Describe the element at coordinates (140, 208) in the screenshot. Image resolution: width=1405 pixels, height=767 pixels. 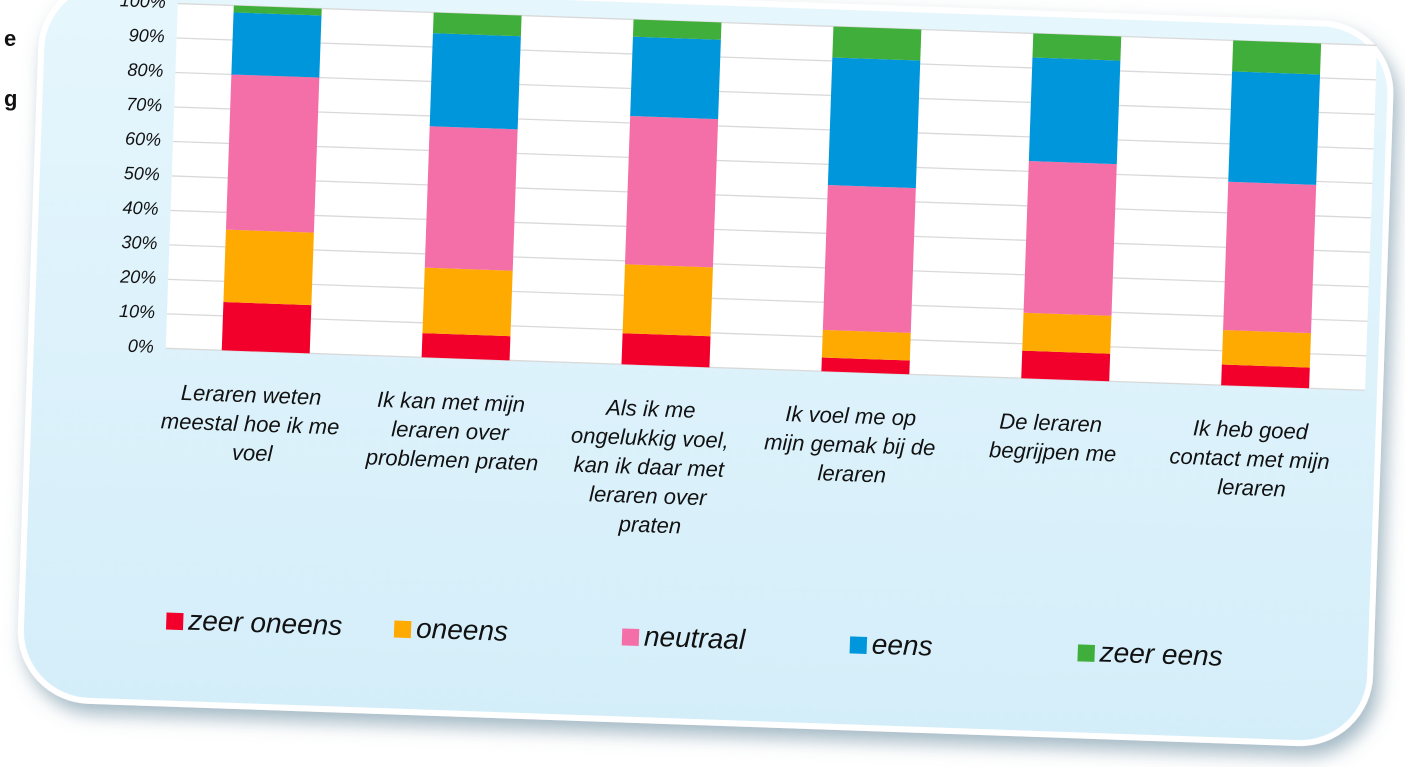
I see `y-tick-label: 40%` at that location.